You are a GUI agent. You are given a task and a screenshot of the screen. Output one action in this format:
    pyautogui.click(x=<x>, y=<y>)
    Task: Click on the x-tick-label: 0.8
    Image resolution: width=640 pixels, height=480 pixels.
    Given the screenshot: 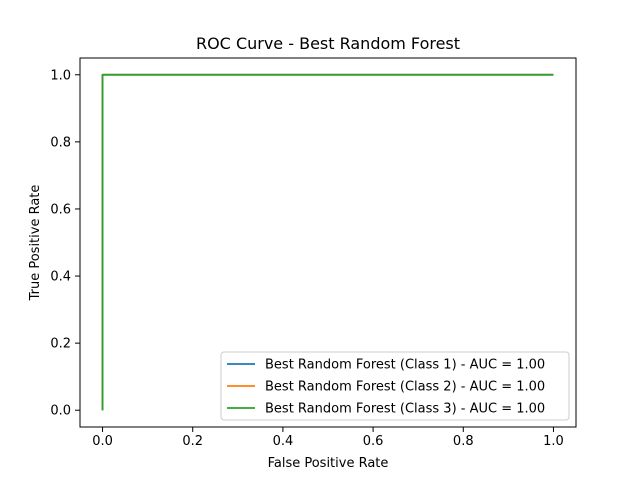 What is the action you would take?
    pyautogui.click(x=463, y=441)
    